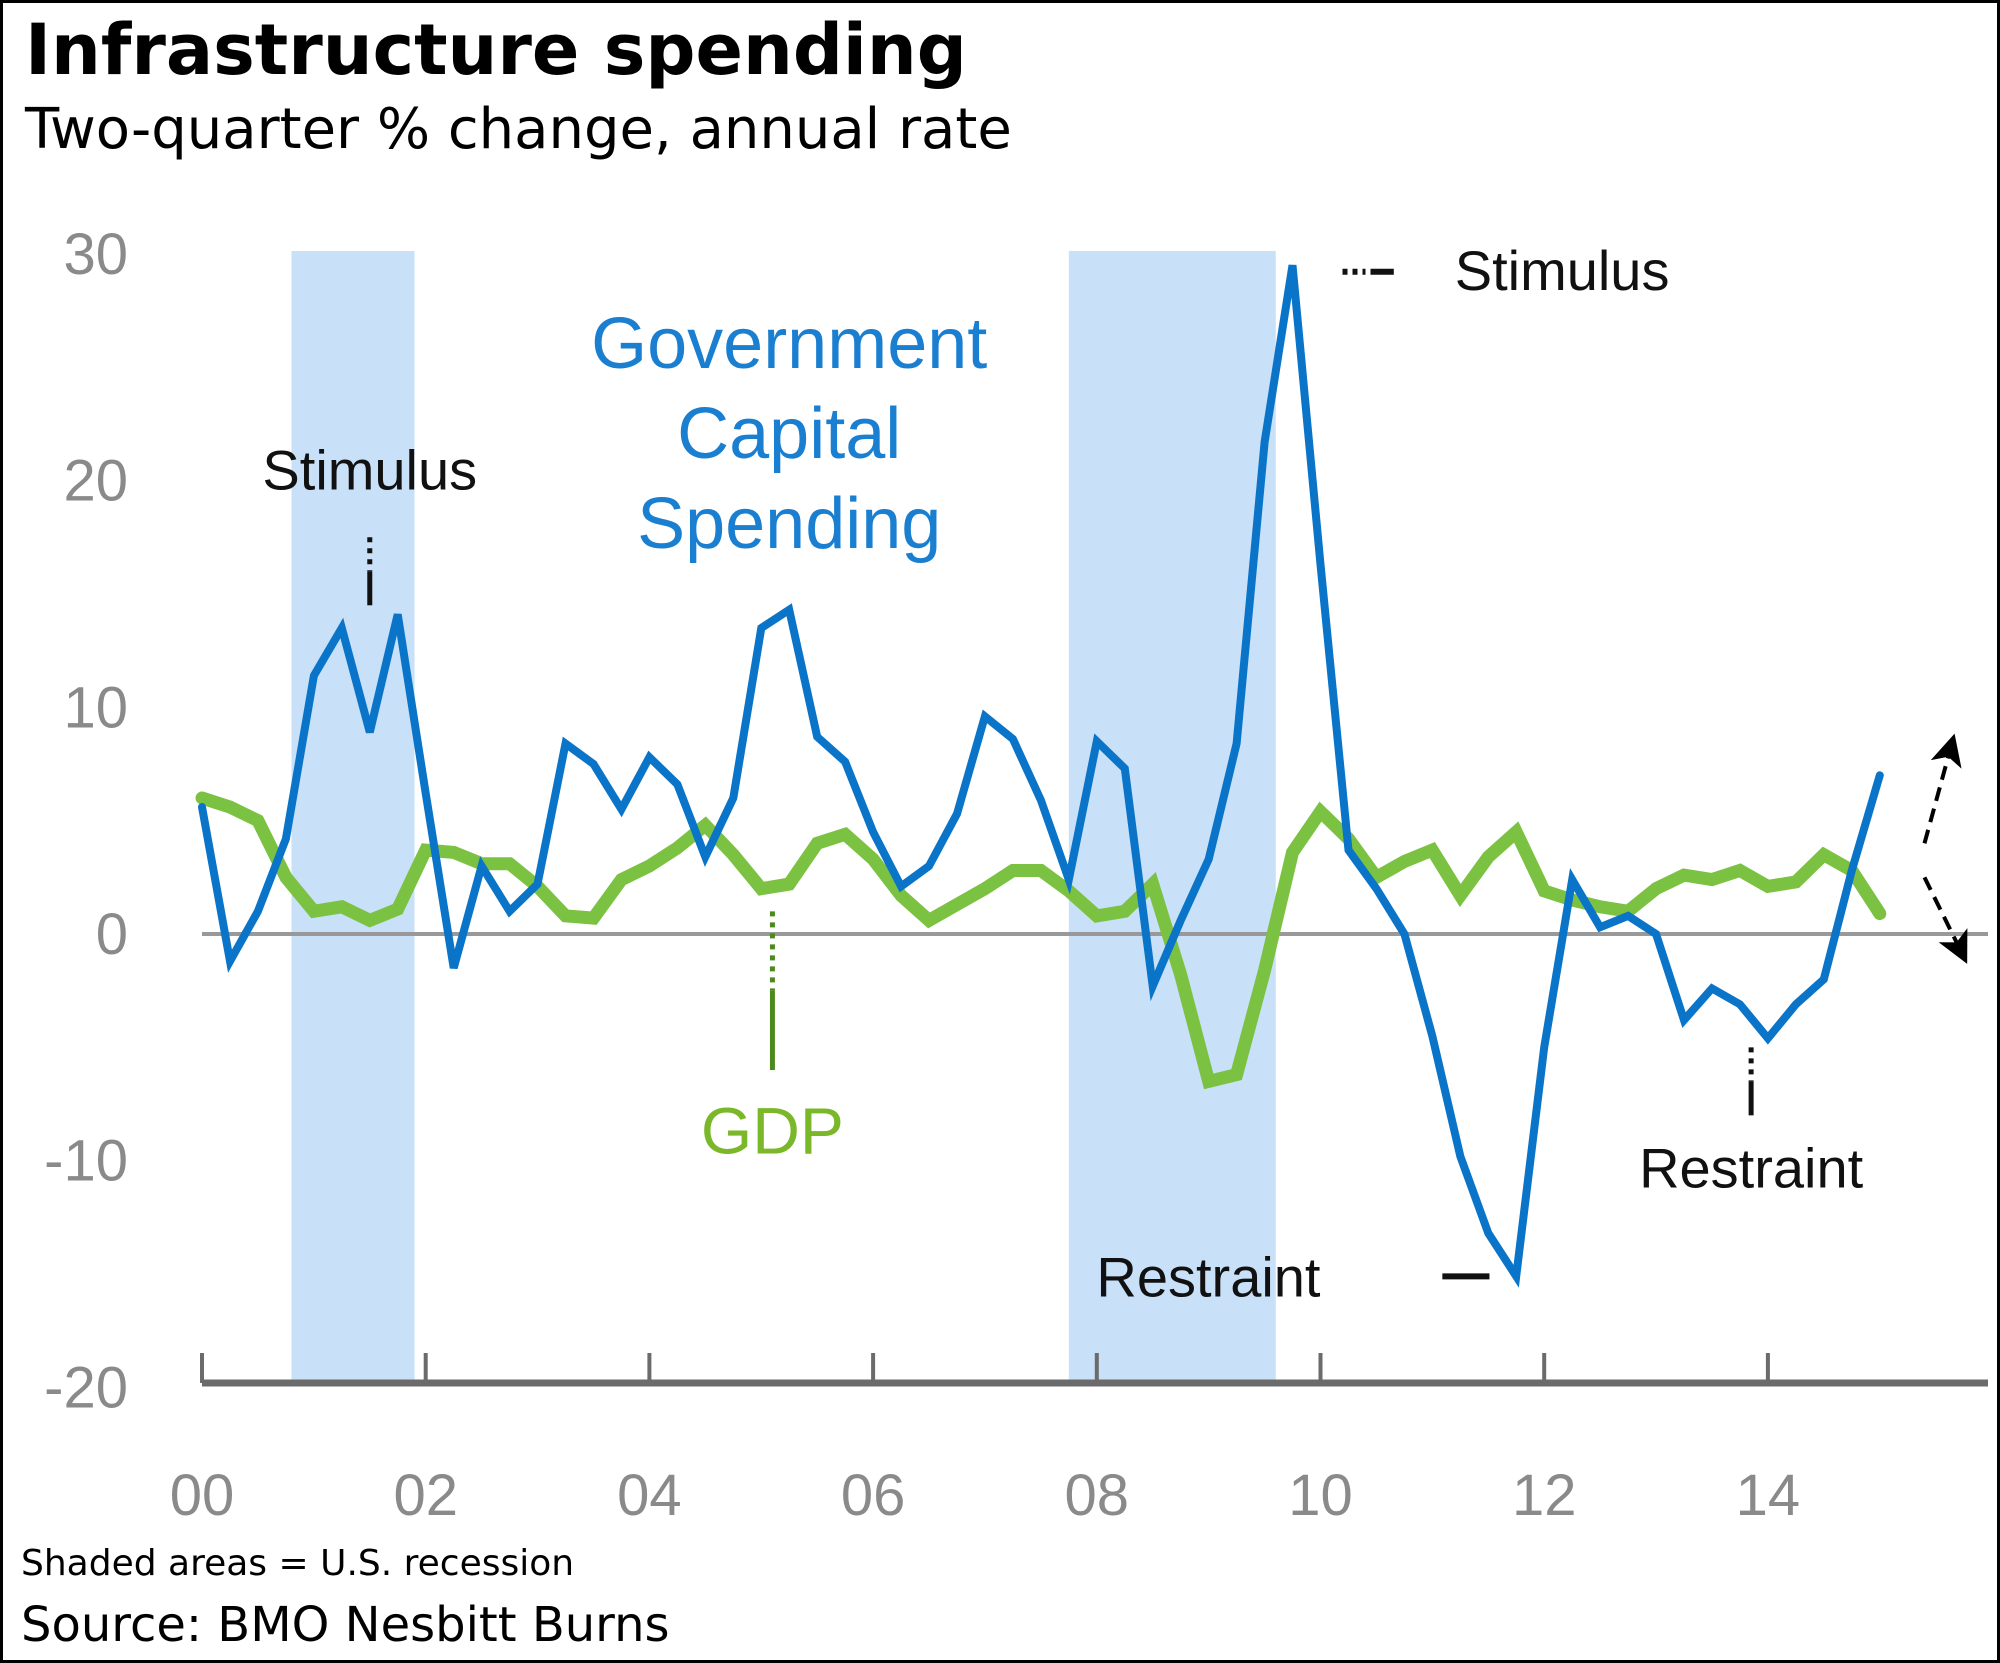 The image size is (2000, 1663). I want to click on outlook-arrow-up, so click(1942, 788).